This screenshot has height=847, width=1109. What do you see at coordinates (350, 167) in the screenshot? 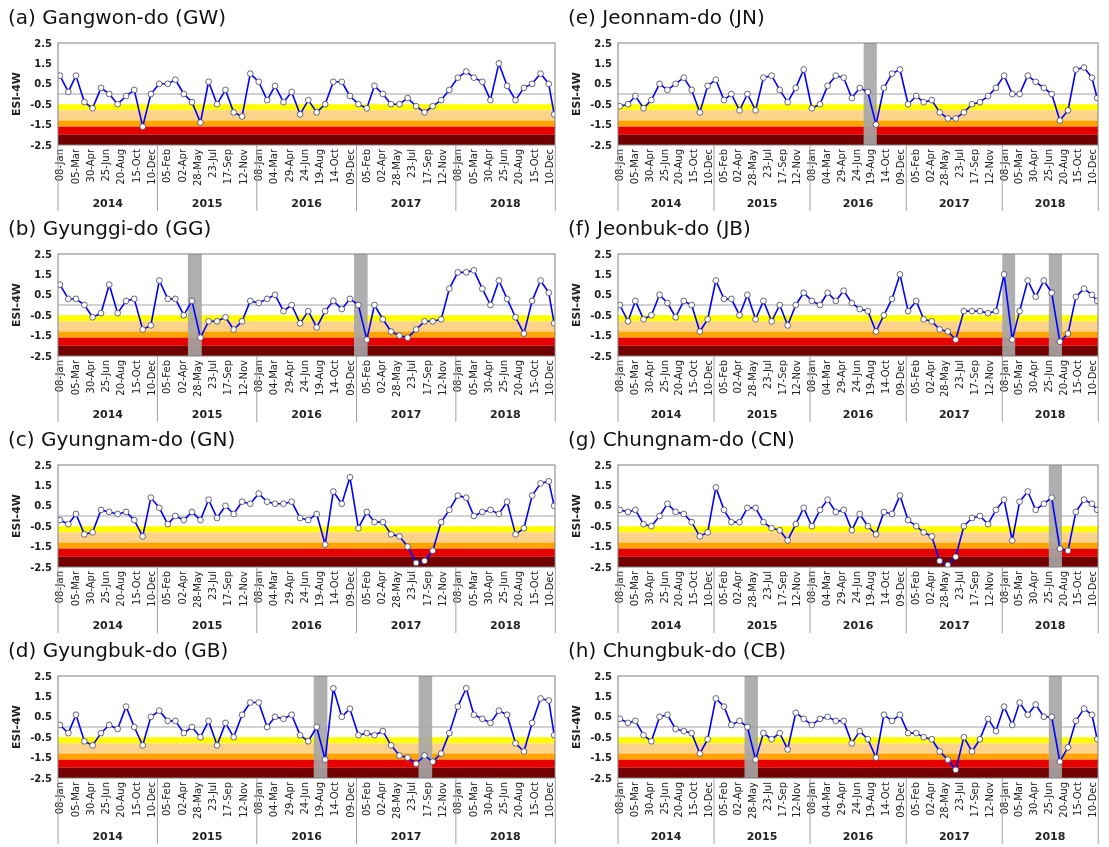
I see `x-tick-label: 09-Dec` at bounding box center [350, 167].